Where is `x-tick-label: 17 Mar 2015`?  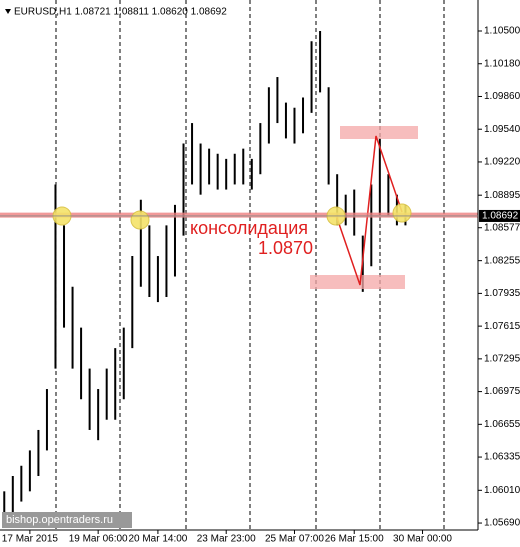 x-tick-label: 17 Mar 2015 is located at coordinates (30, 539).